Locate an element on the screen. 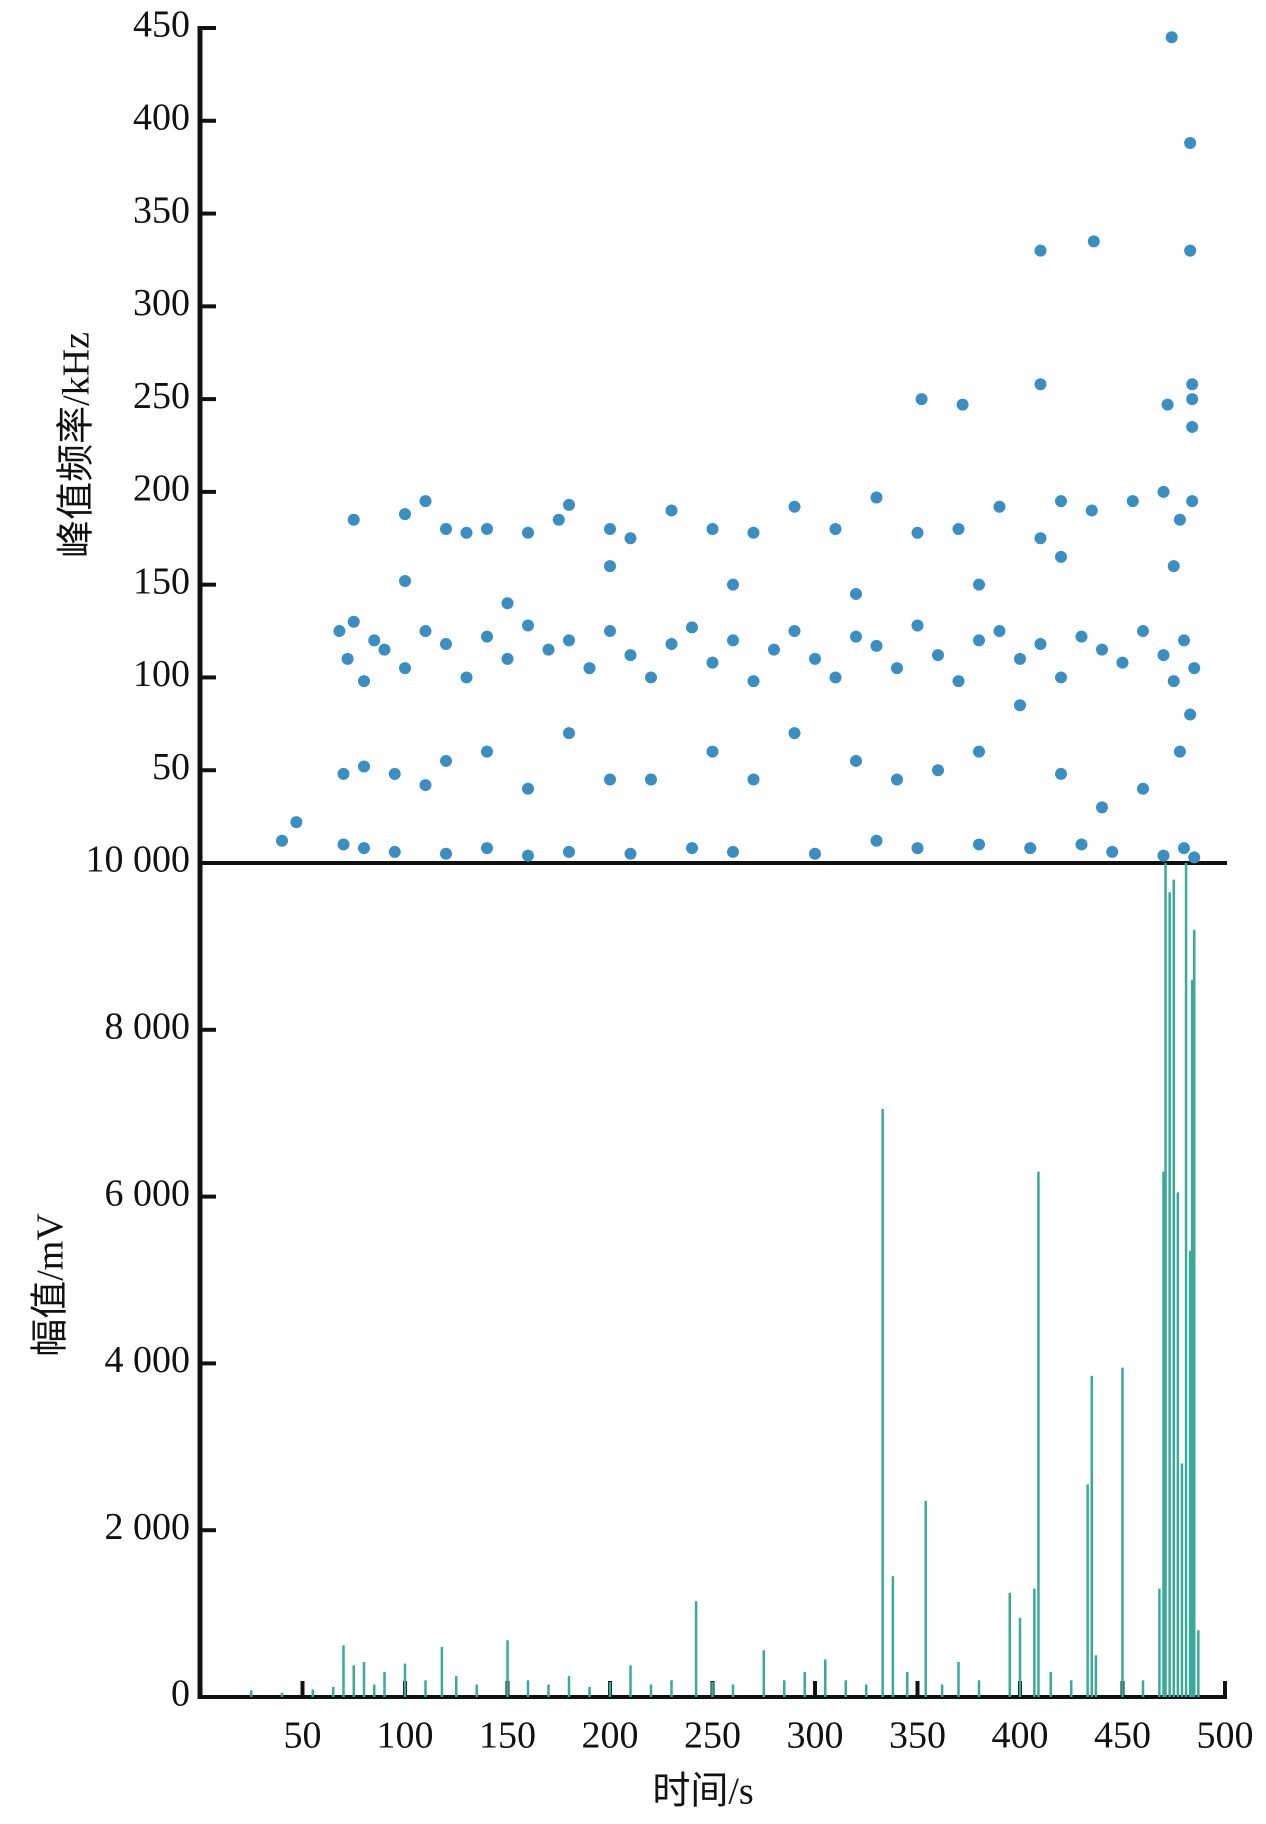 This screenshot has width=1266, height=1824. y-tick-label: 0 is located at coordinates (180, 1694).